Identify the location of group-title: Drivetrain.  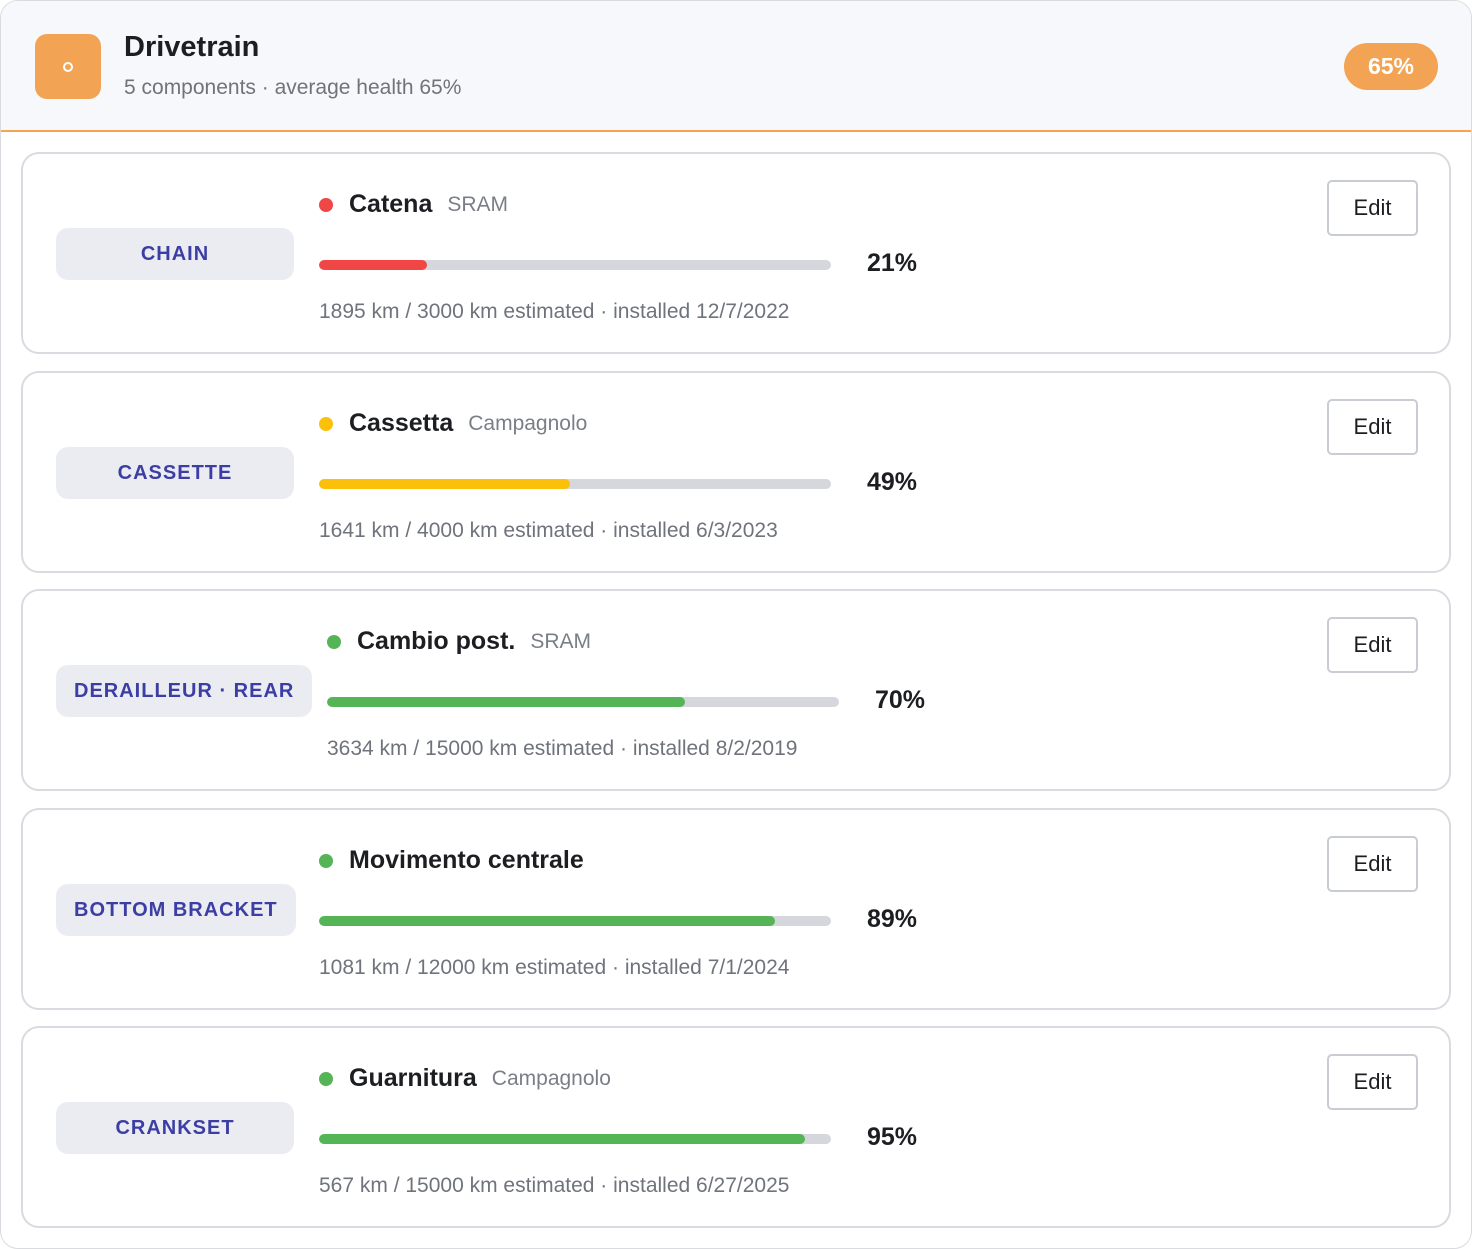
(192, 47).